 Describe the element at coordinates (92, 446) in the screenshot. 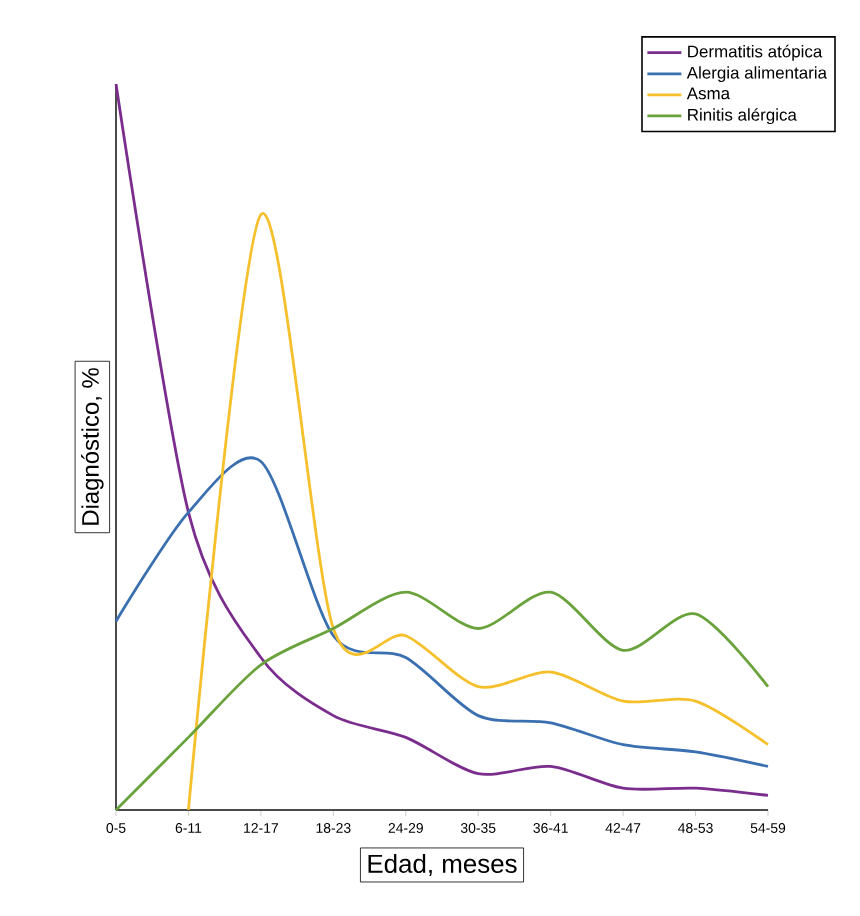

I see `y-axis-title: Diagnóstico, %` at that location.